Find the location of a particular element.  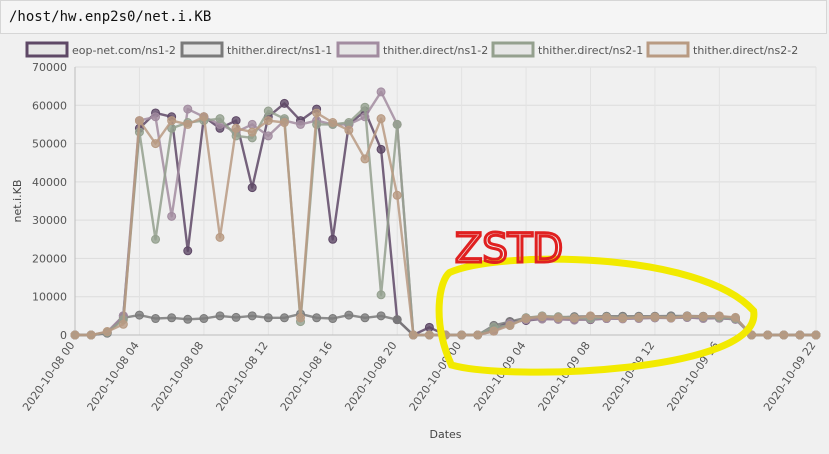

x-tick-label: 2020-10-09 00 is located at coordinates (435, 376).